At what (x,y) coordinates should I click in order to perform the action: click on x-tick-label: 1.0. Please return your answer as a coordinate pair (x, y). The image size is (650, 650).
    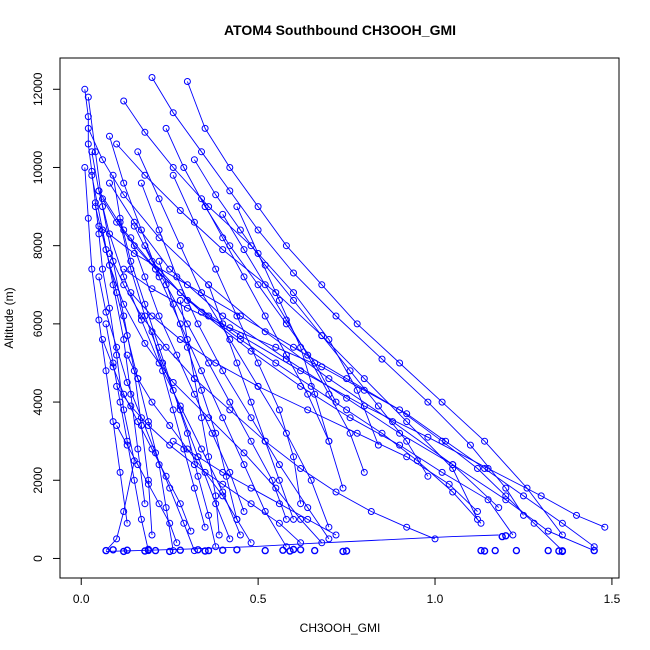
    Looking at the image, I should click on (435, 599).